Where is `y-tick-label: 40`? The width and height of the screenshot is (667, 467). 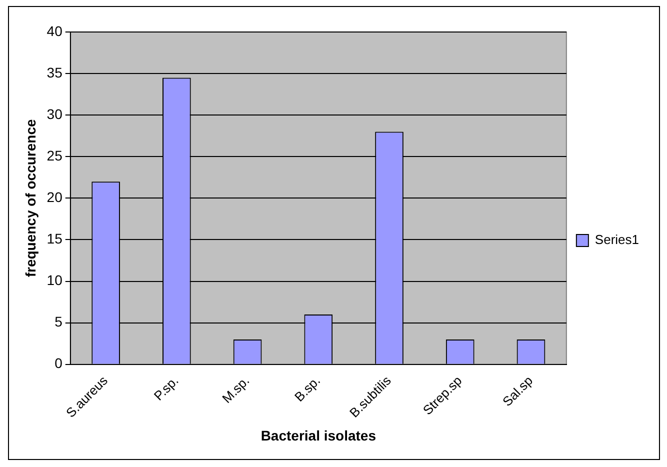
y-tick-label: 40 is located at coordinates (54, 30).